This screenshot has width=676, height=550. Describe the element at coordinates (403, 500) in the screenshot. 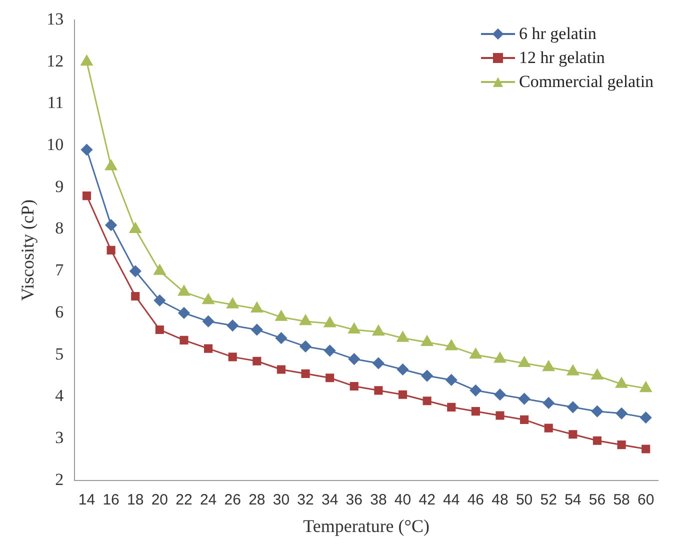

I see `x-tick-label: 40` at that location.